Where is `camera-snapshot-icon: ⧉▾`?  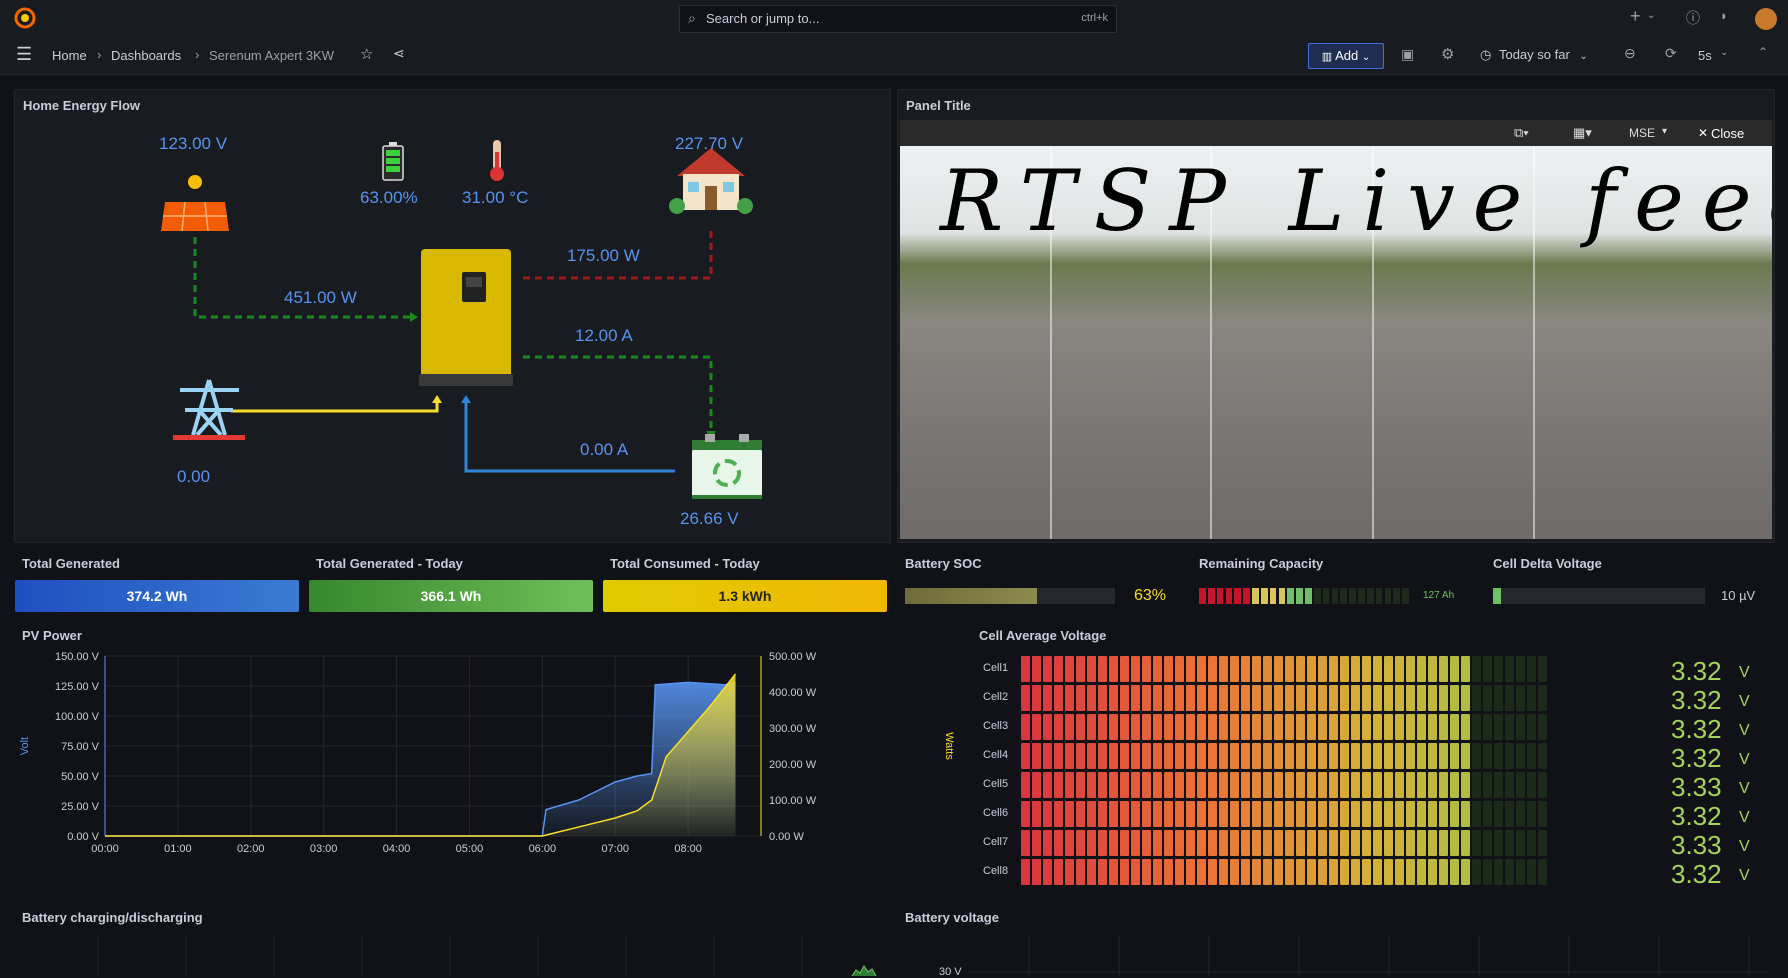 camera-snapshot-icon: ⧉▾ is located at coordinates (1521, 132).